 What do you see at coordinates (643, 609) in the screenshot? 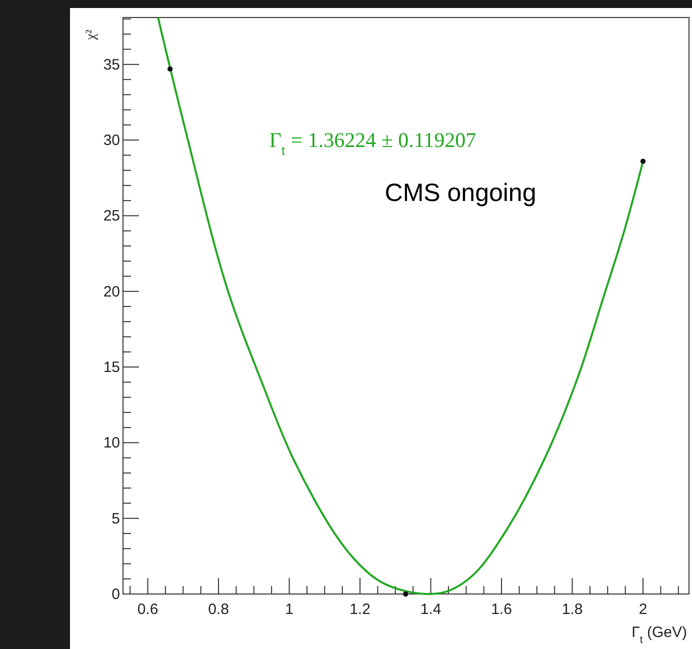
I see `x-tick-label: 2` at bounding box center [643, 609].